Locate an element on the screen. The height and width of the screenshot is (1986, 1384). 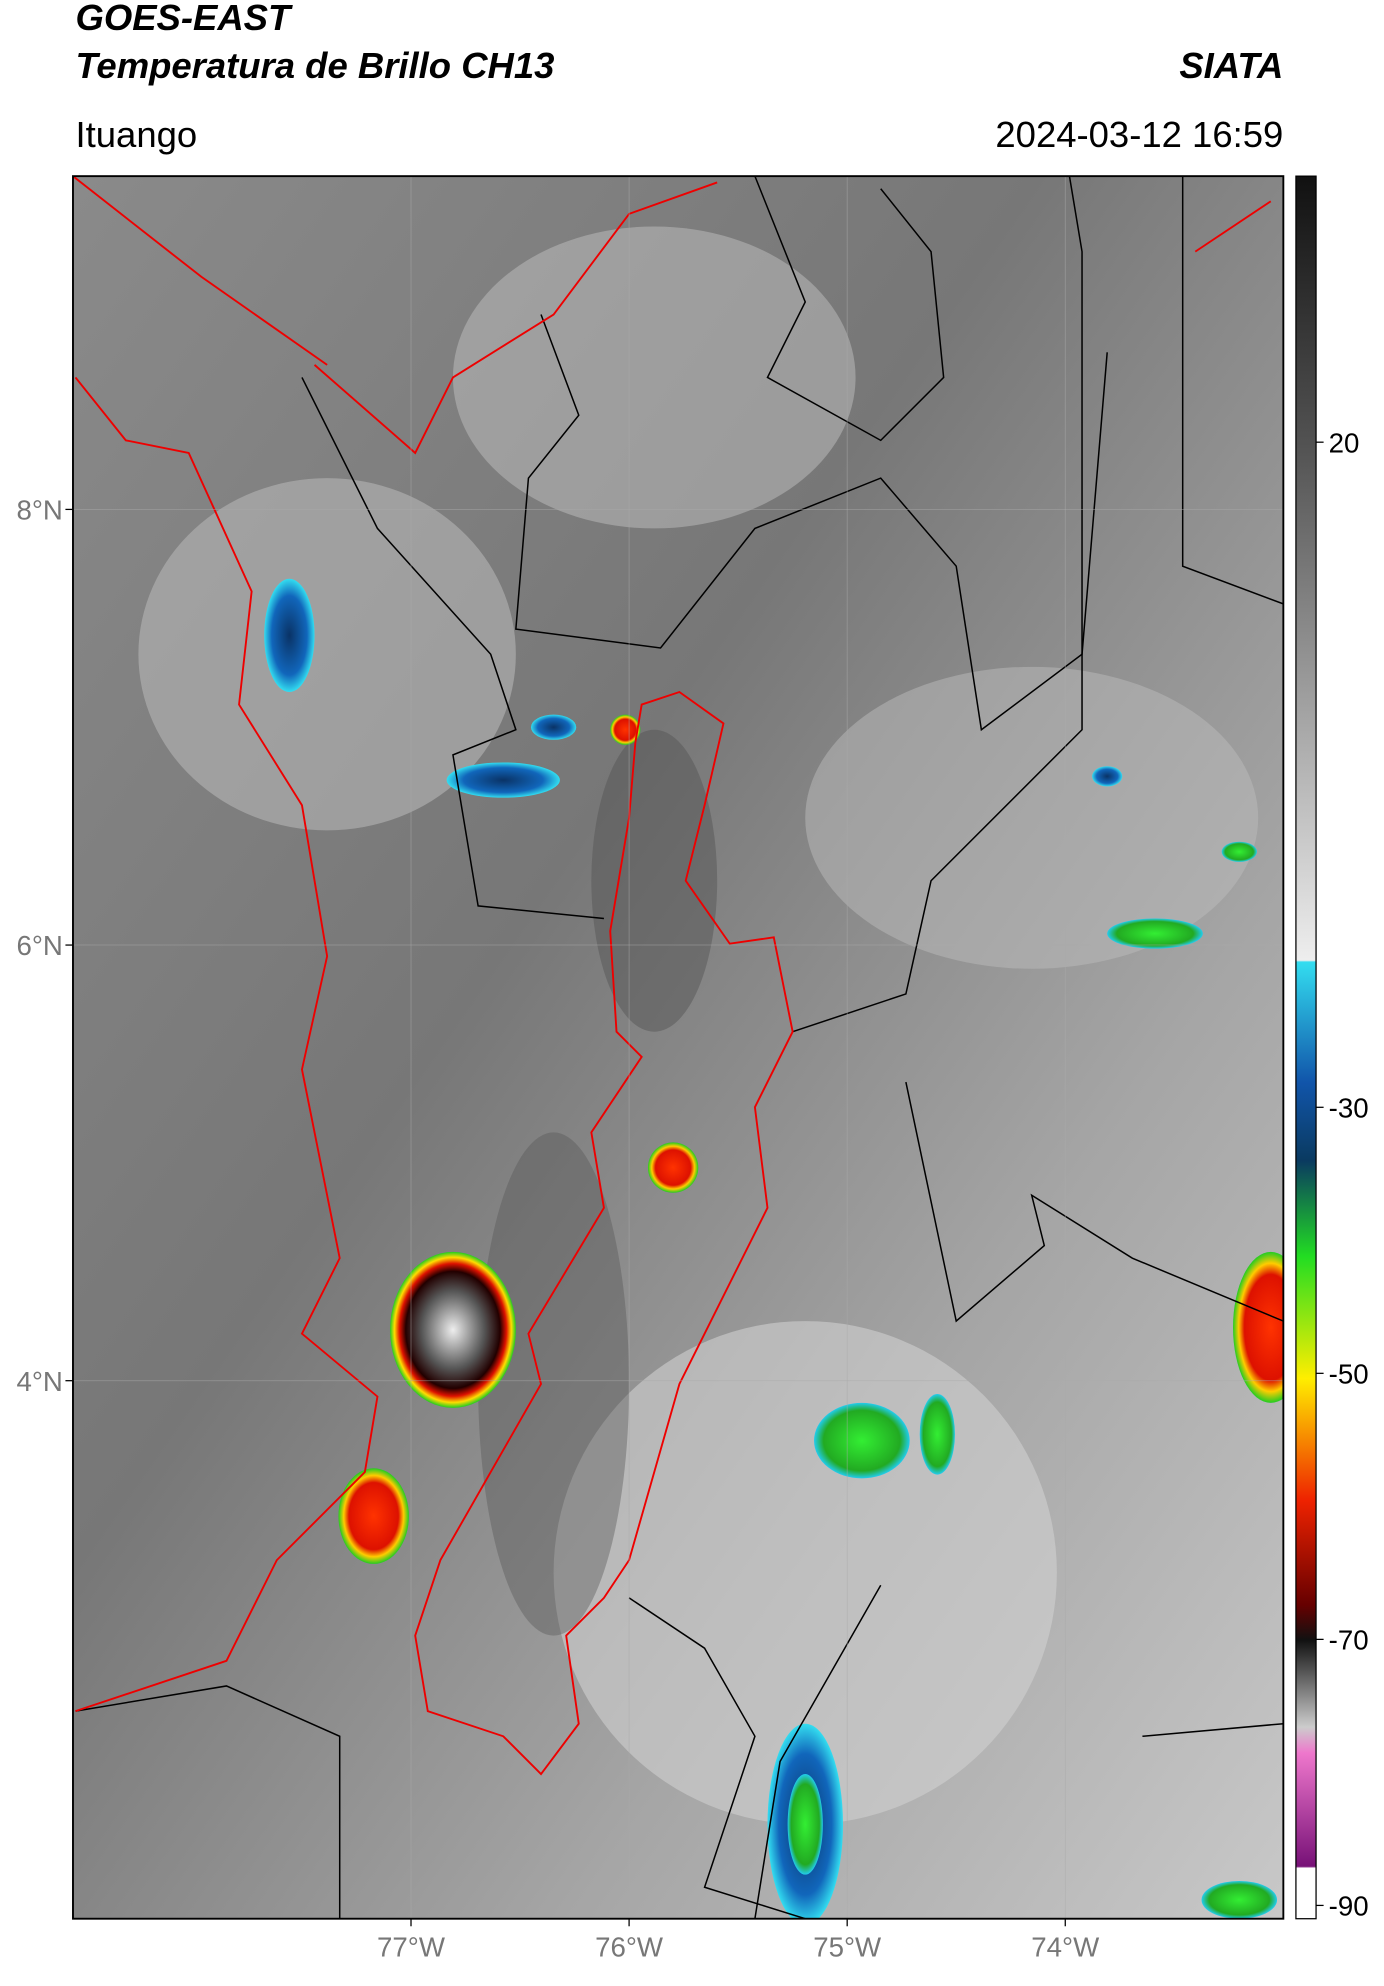
colorbar-label: -70 is located at coordinates (1349, 1639).